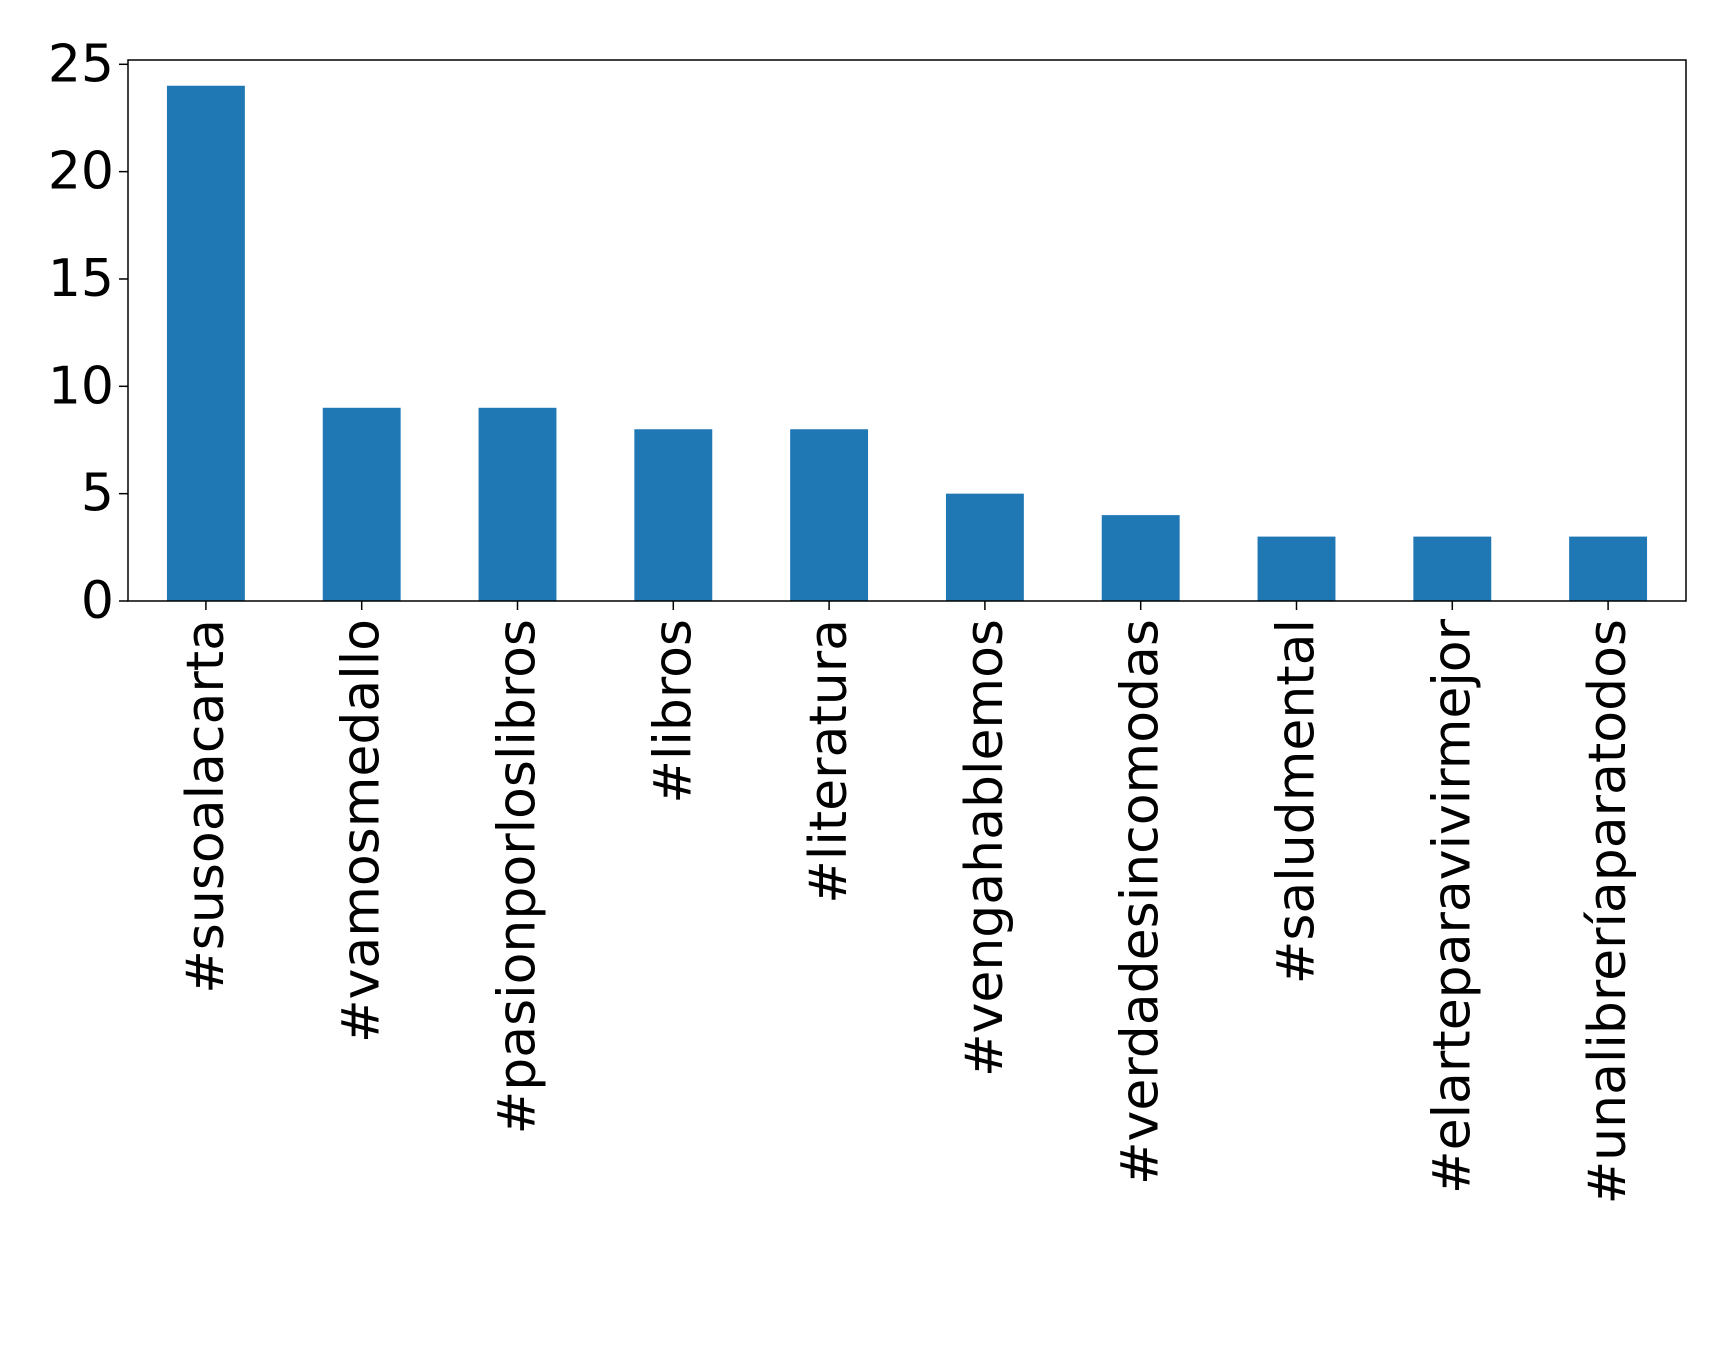  I want to click on y-axis: 0 5 10 15 20 25, so click(88, 332).